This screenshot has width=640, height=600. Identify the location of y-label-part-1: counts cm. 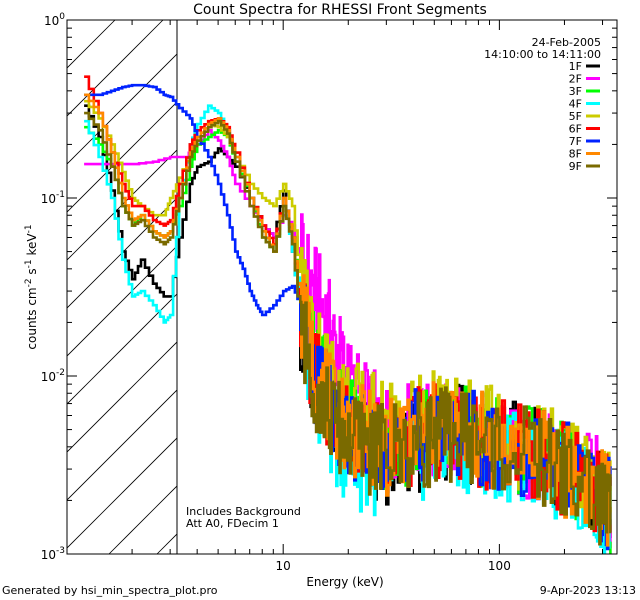
(32, 318).